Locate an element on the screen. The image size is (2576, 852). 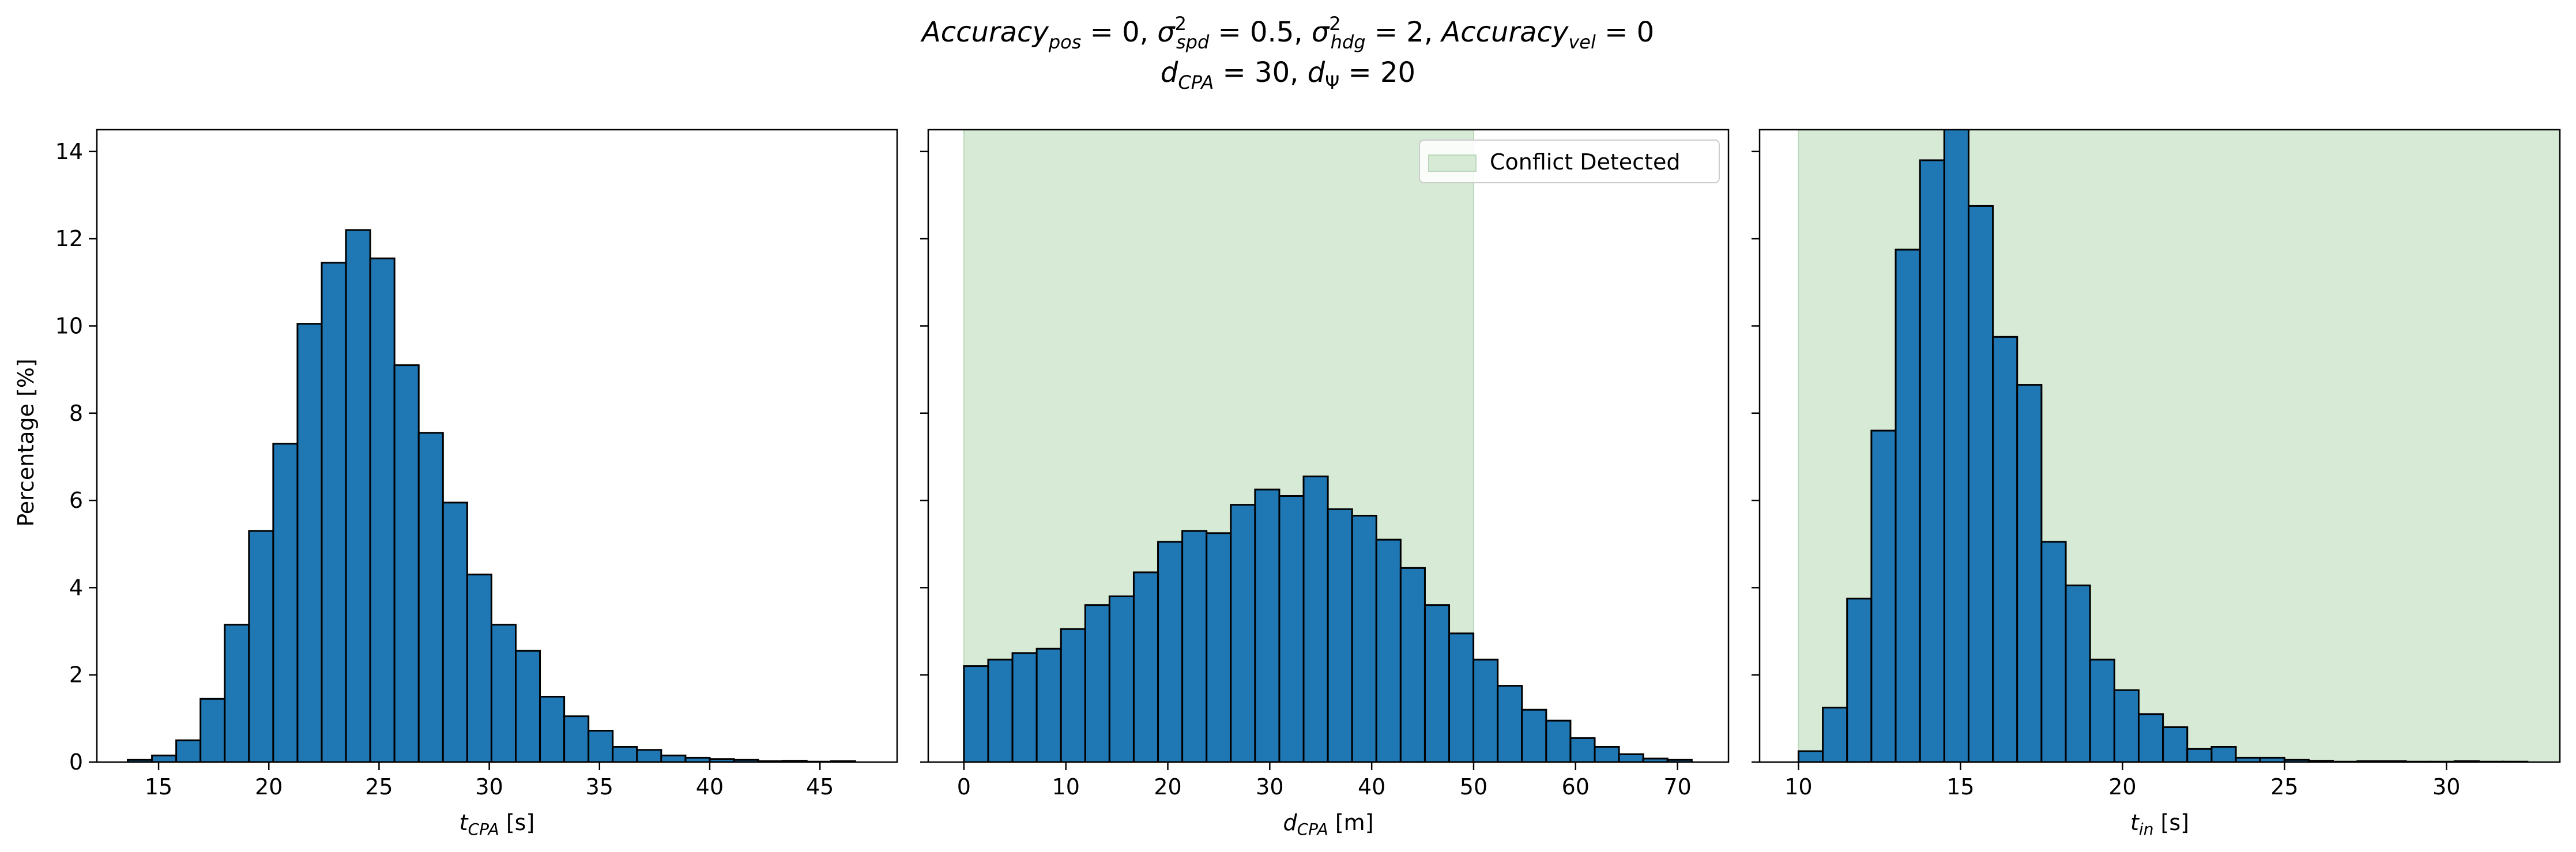
y-tick-label: 14 is located at coordinates (69, 152).